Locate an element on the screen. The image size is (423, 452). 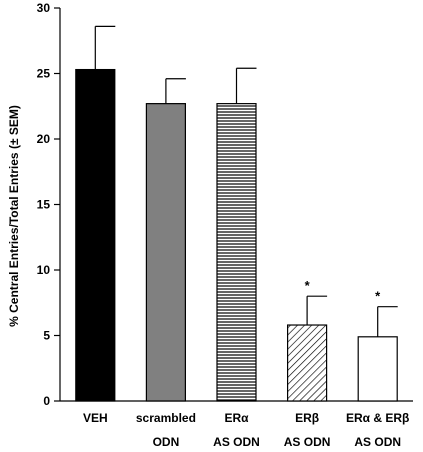
category-label-line2: ODN is located at coordinates (166, 442).